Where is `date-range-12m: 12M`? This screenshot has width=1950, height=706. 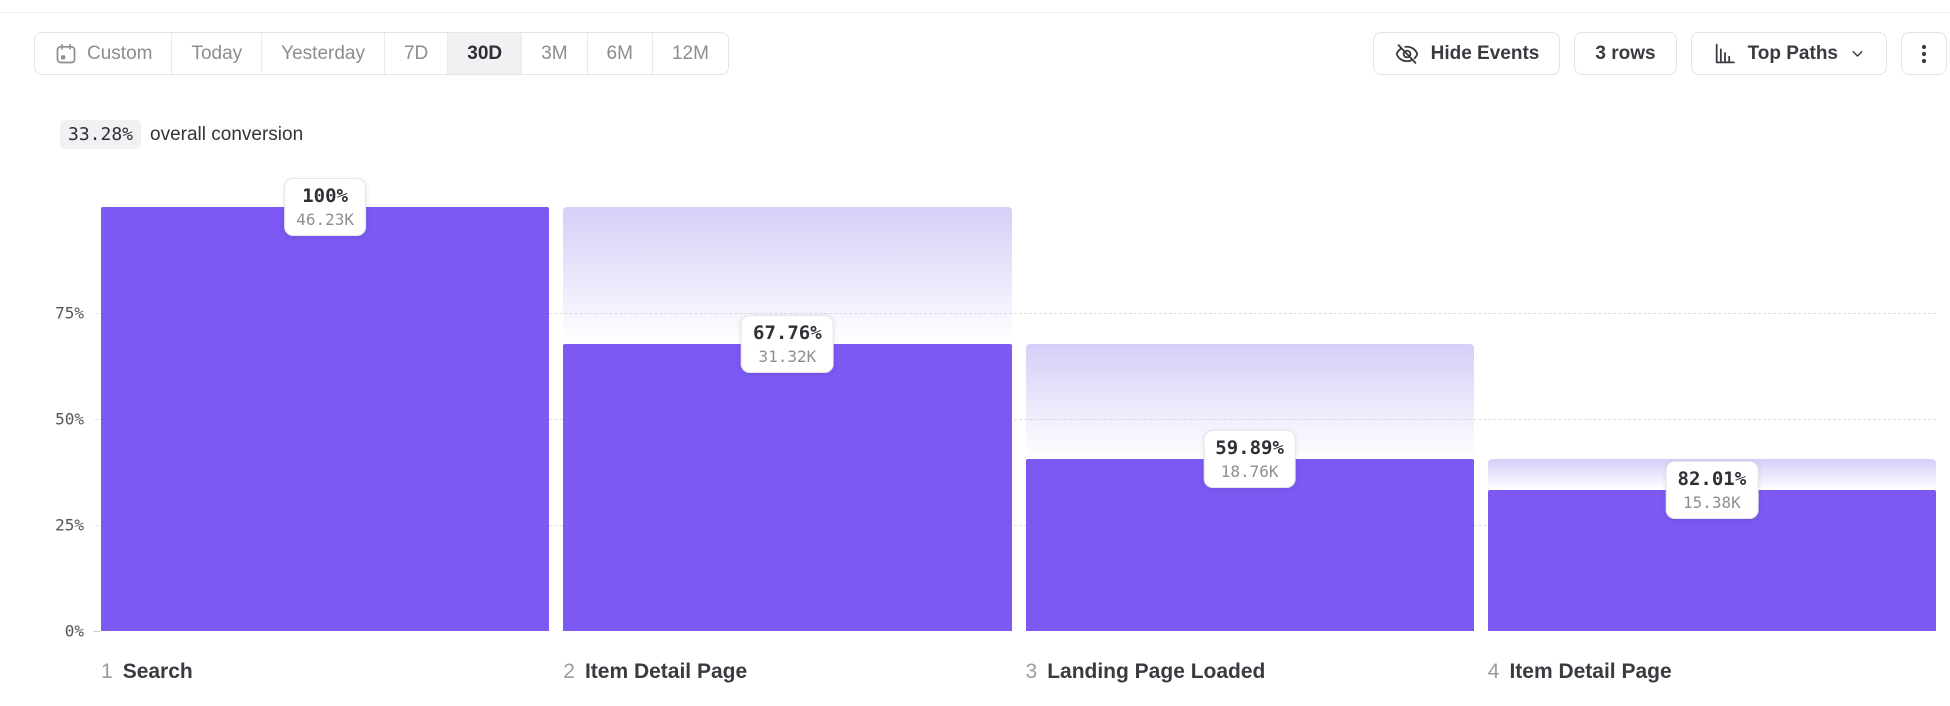
date-range-12m: 12M is located at coordinates (690, 53).